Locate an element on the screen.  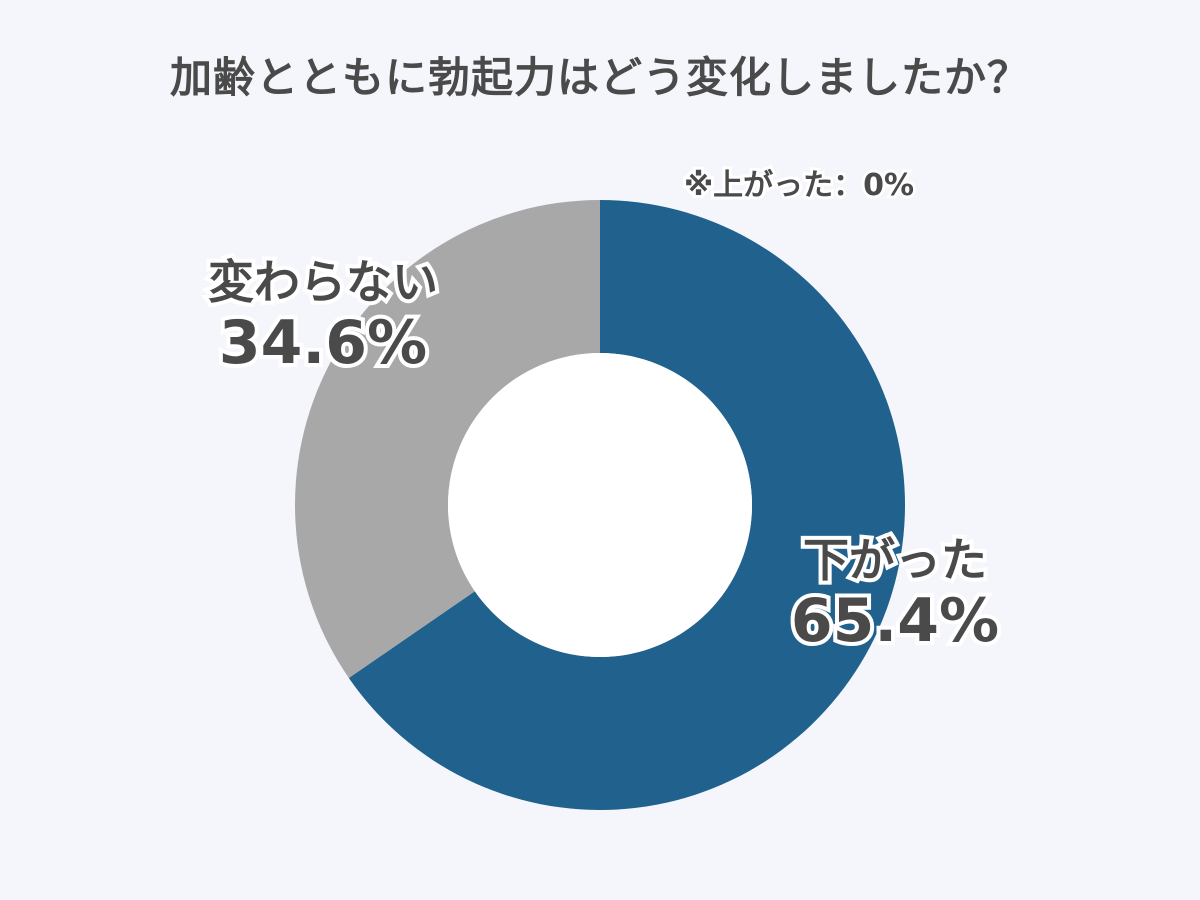
slice-unchanged is located at coordinates (447, 439).